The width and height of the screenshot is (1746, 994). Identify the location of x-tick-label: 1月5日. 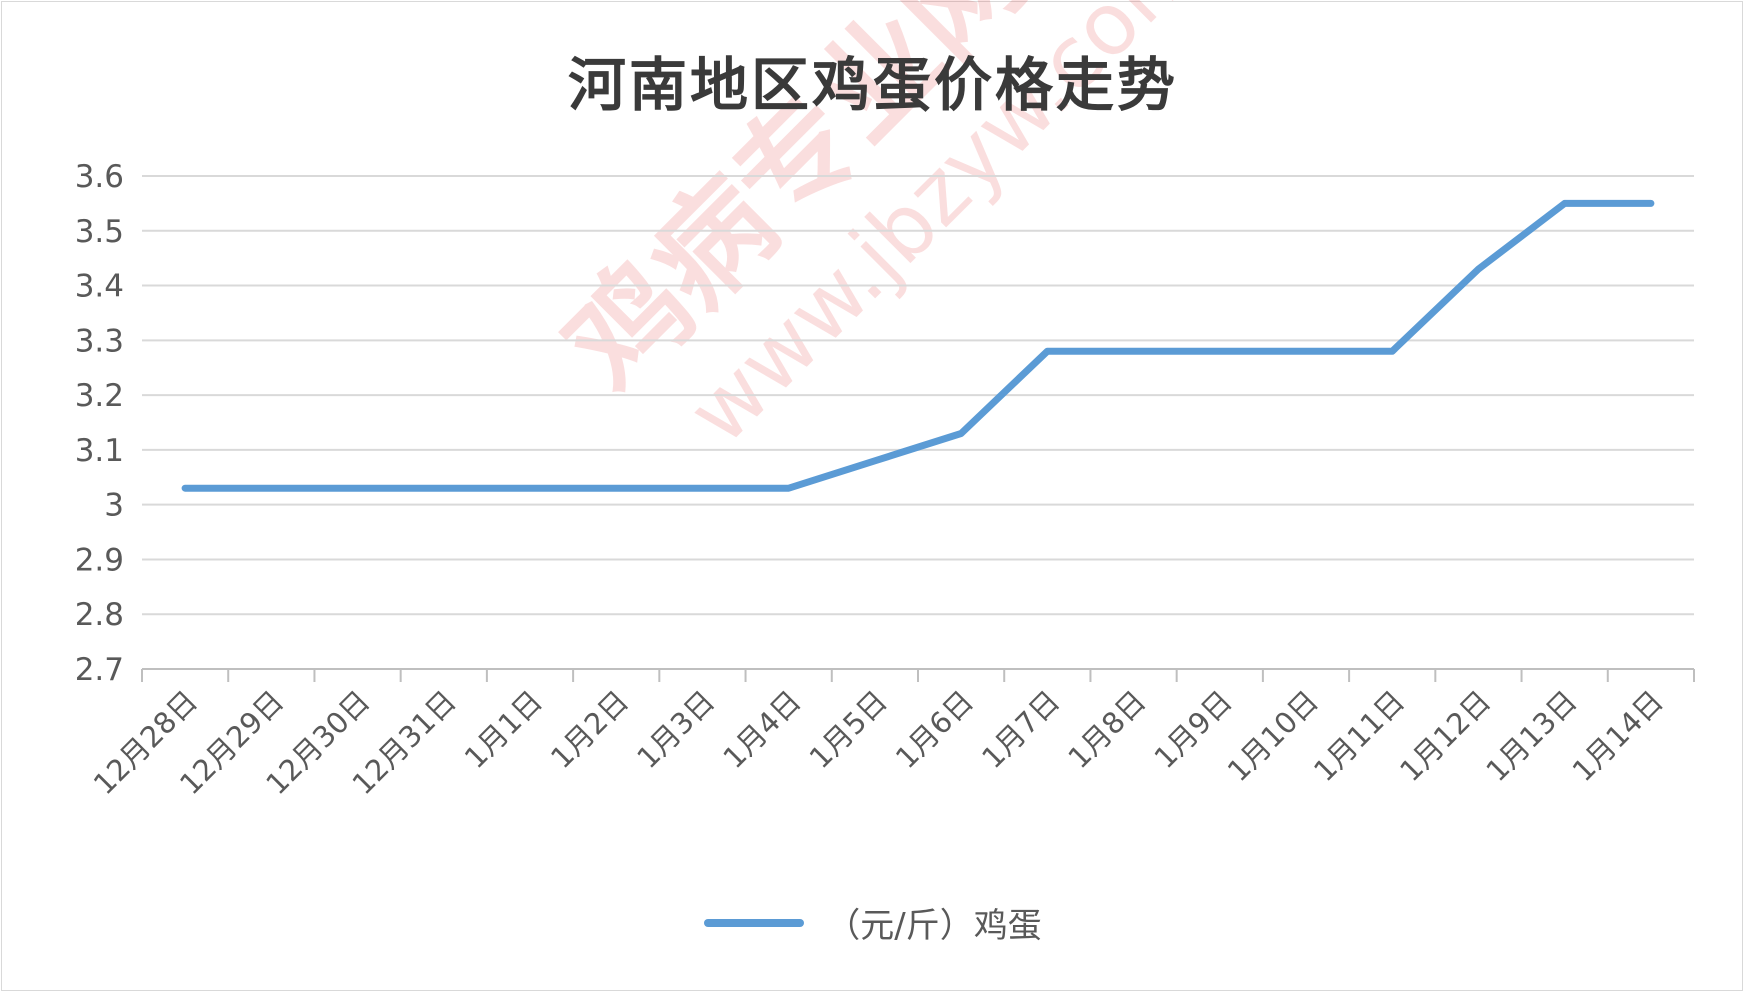
(848, 729).